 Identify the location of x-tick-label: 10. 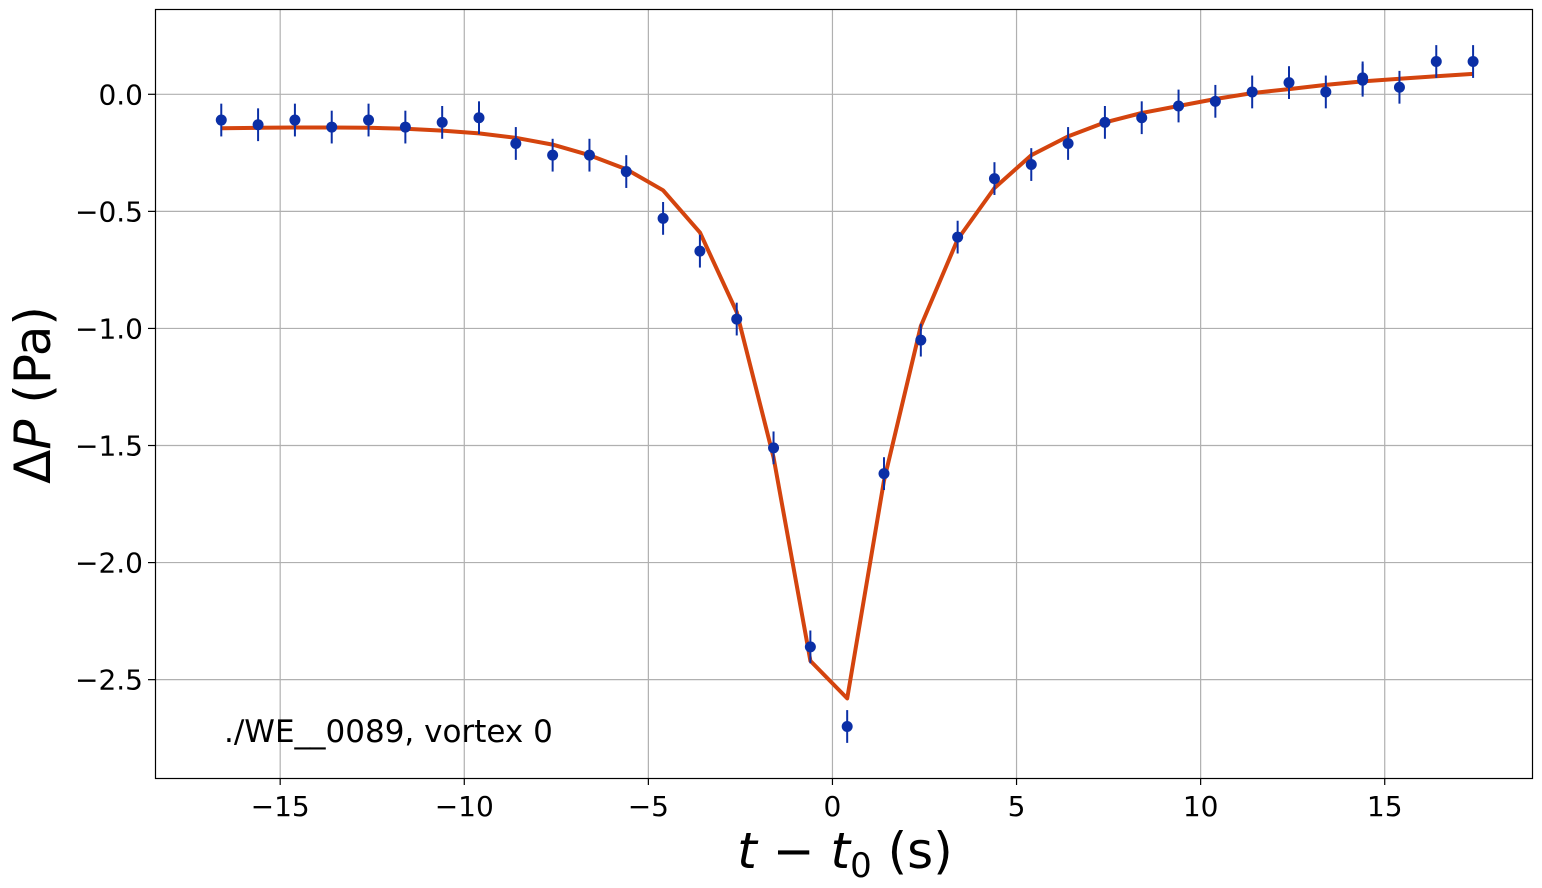
(1201, 806).